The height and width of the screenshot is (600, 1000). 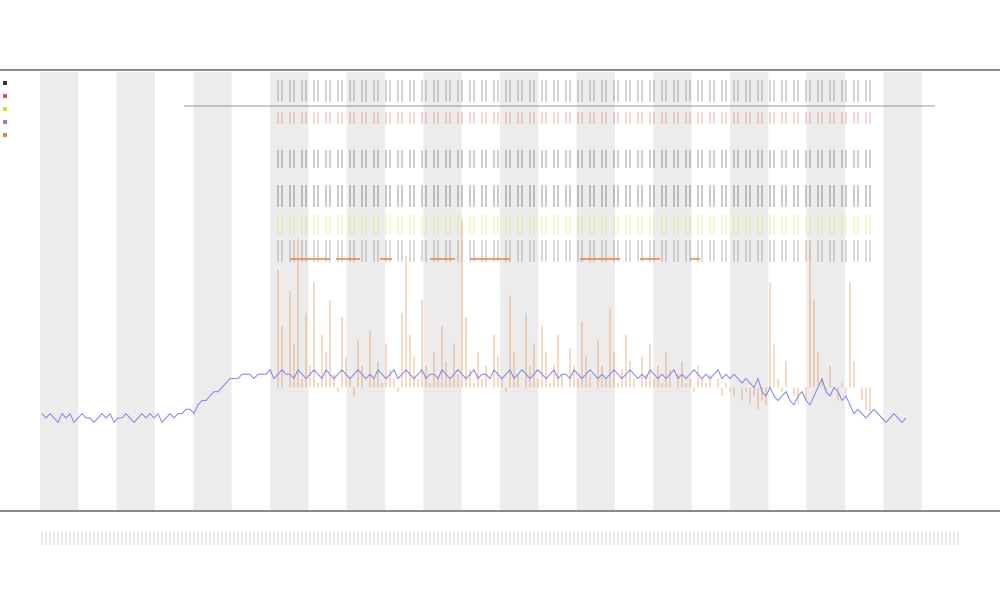 I want to click on series-line-blue, so click(x=474, y=396).